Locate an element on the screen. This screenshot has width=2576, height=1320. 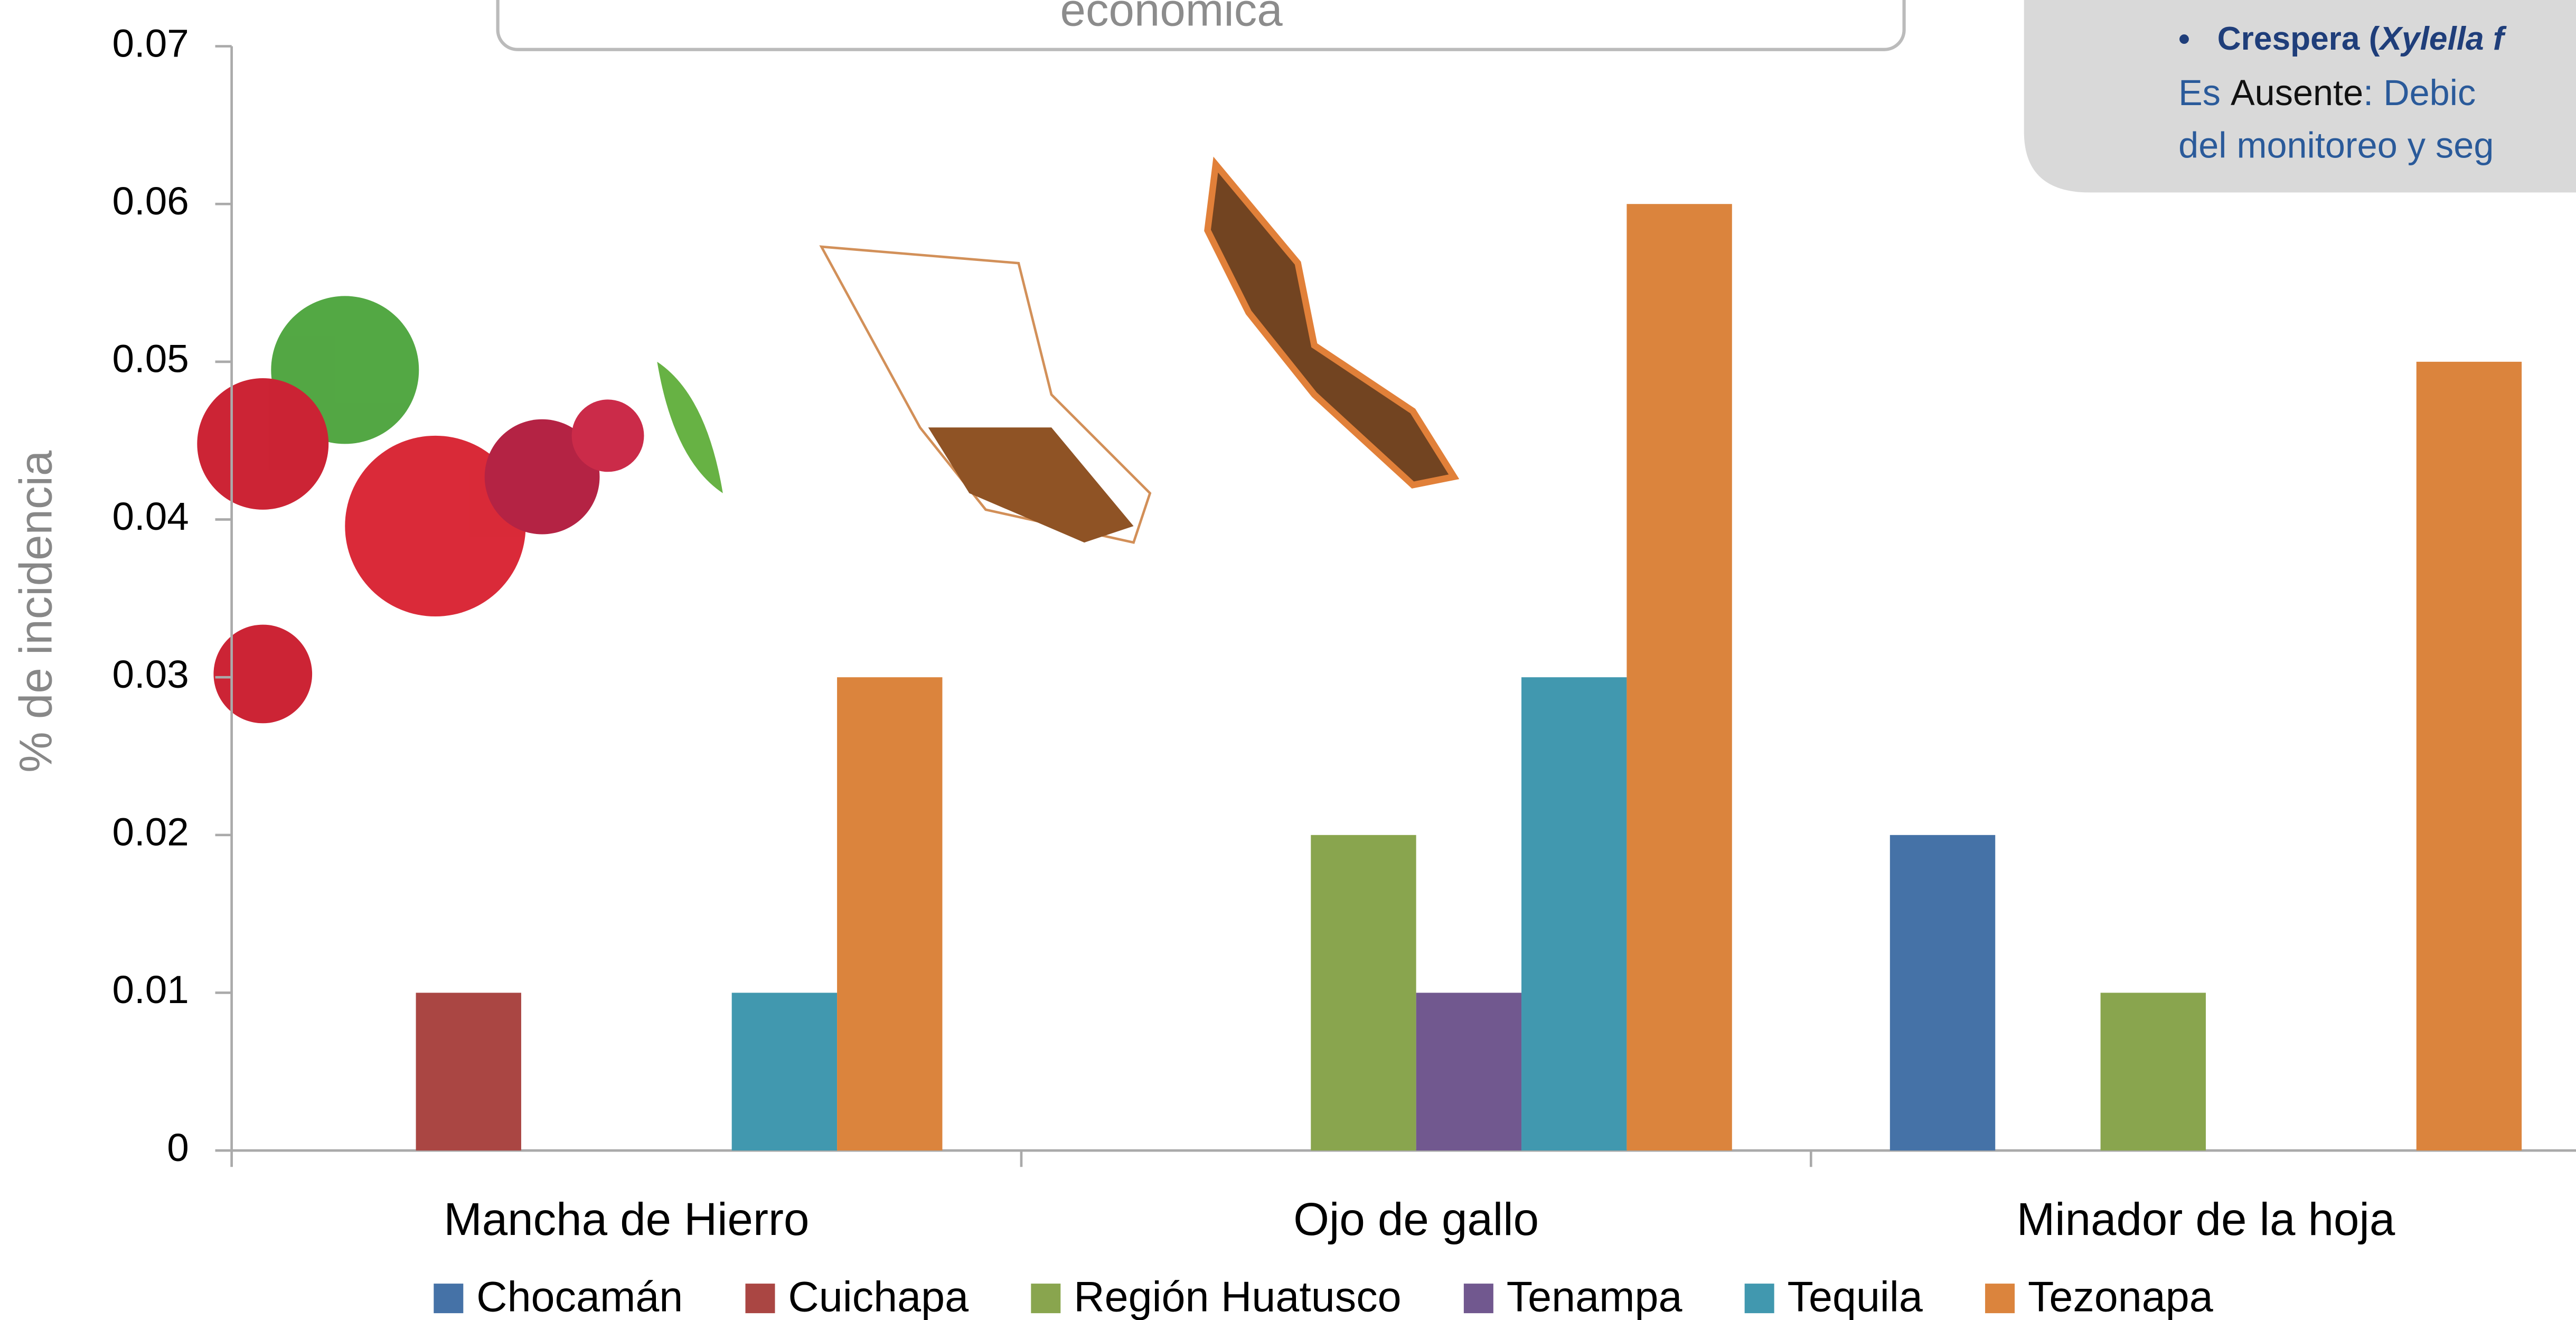
y-tick-label: 0.05 is located at coordinates (150, 358).